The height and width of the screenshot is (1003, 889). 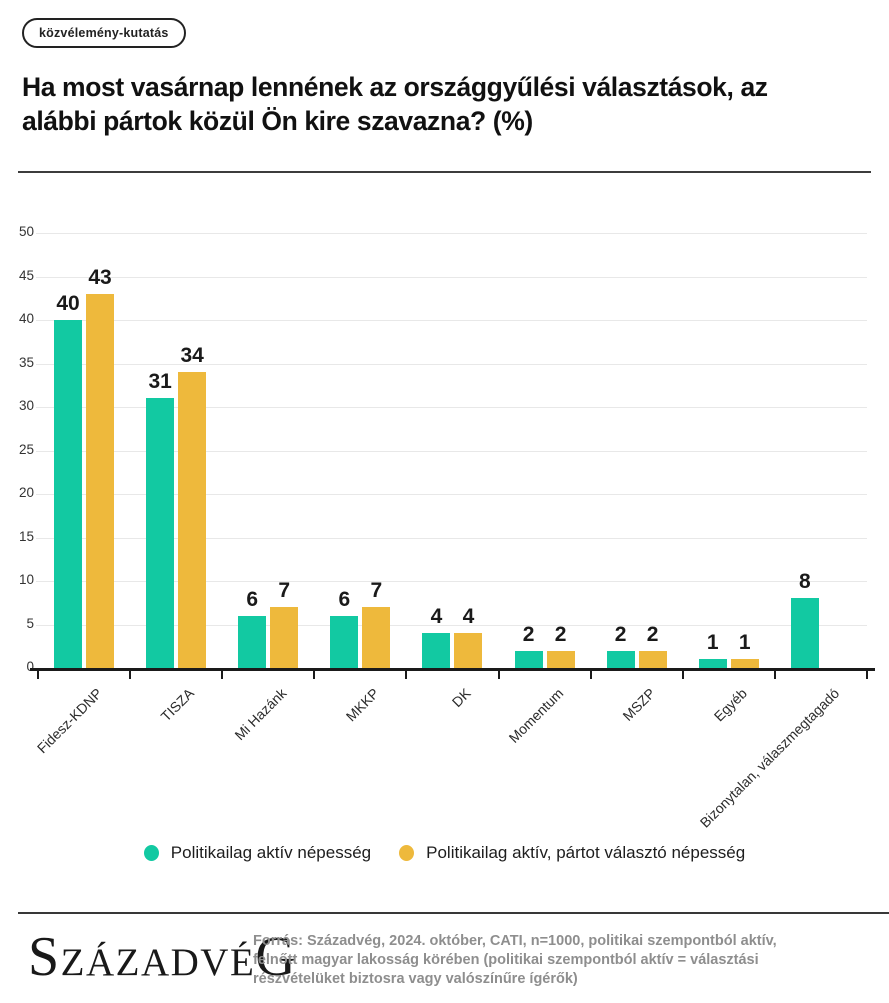 What do you see at coordinates (70, 721) in the screenshot?
I see `category-label: Fidesz-KDNP` at bounding box center [70, 721].